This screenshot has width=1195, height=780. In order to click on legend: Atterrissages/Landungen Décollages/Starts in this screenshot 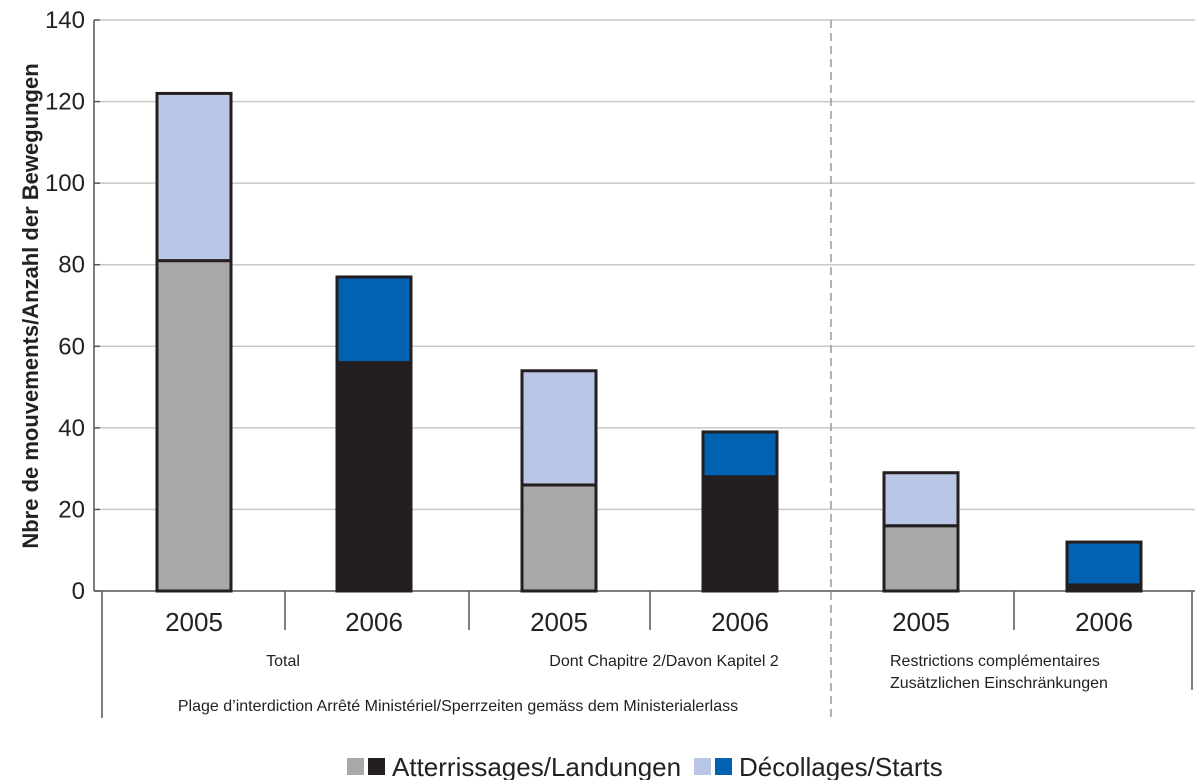, I will do `click(645, 766)`.